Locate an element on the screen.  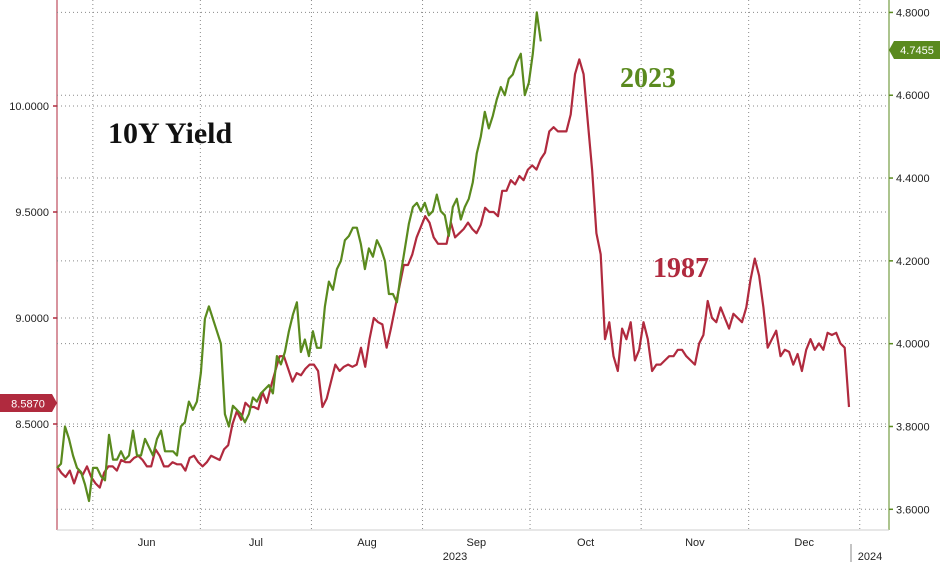
left-tick-label: 9.5000 is located at coordinates (32, 213).